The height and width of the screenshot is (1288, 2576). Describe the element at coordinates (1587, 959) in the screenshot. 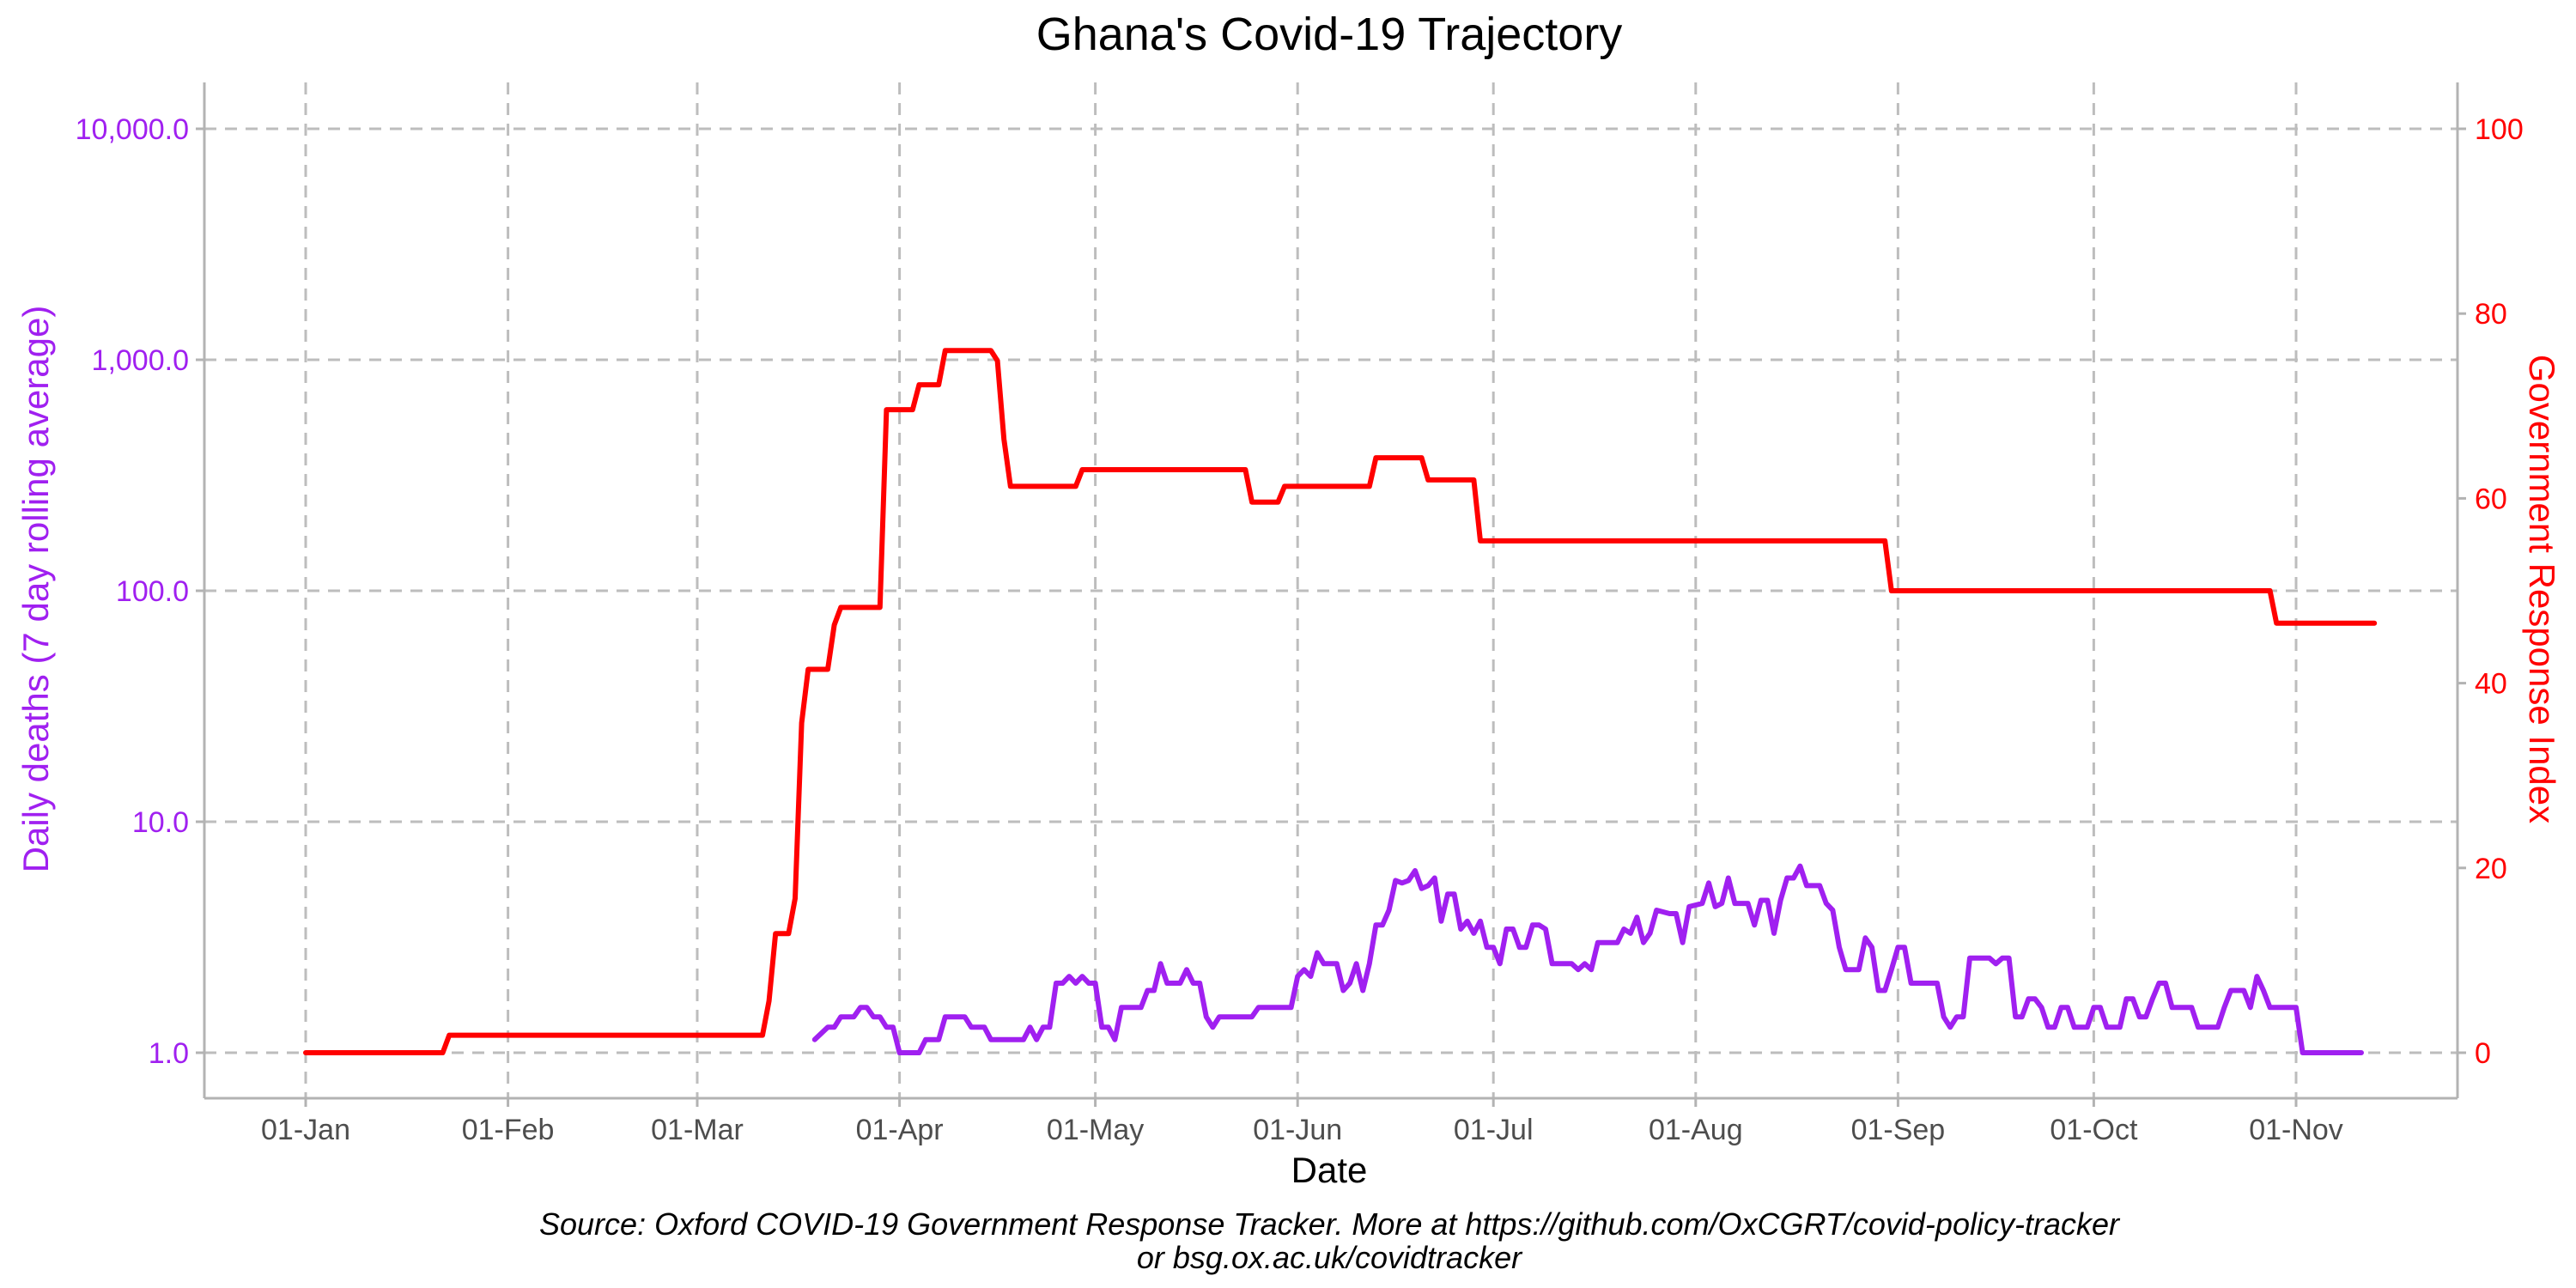

I see `deaths-line` at that location.